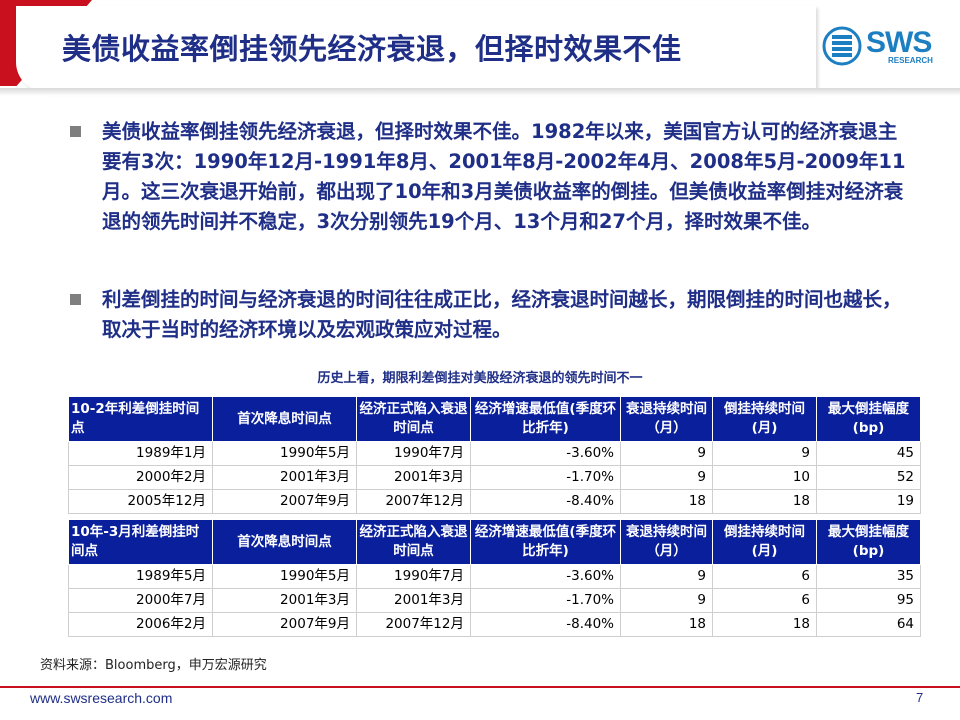 The width and height of the screenshot is (960, 720). Describe the element at coordinates (910, 60) in the screenshot. I see `logo-subtext: RESEARCH` at that location.